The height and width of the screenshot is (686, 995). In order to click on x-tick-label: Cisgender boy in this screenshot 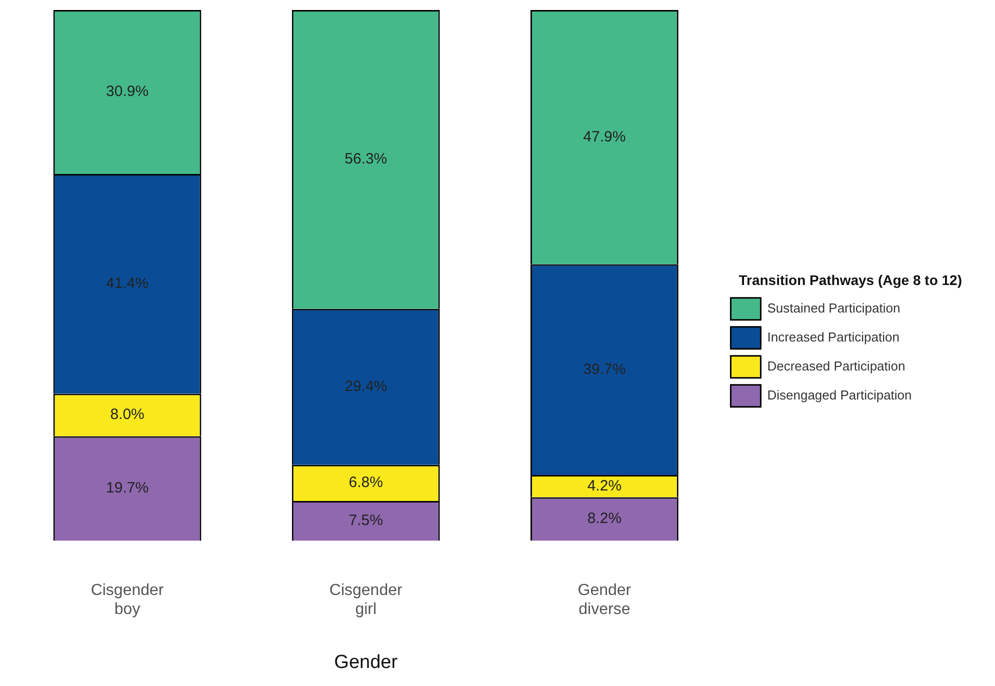, I will do `click(127, 600)`.